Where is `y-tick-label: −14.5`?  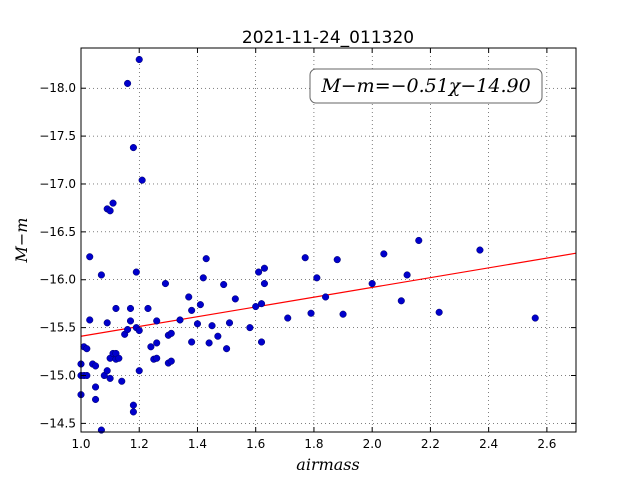 y-tick-label: −14.5 is located at coordinates (57, 423).